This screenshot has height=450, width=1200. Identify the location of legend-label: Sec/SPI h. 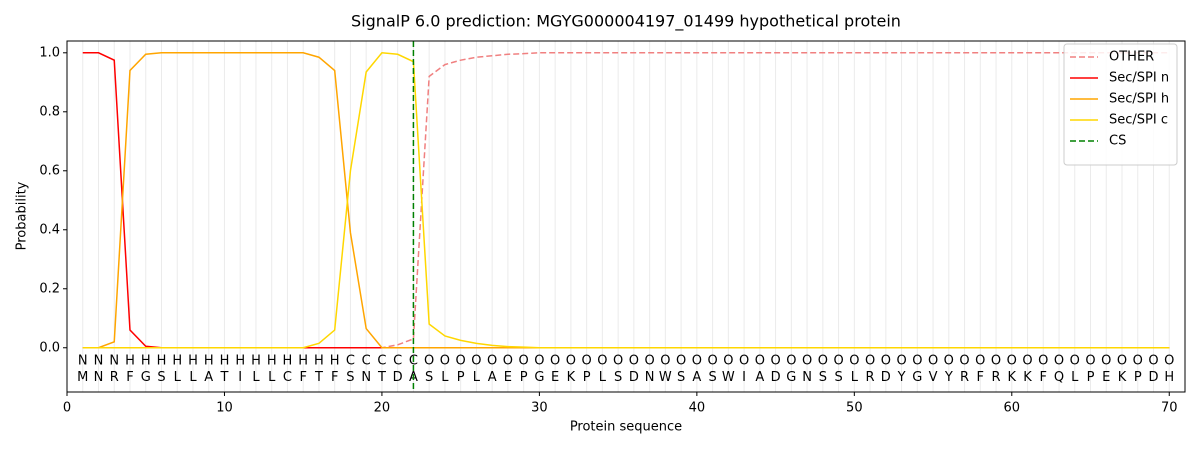
(1139, 99).